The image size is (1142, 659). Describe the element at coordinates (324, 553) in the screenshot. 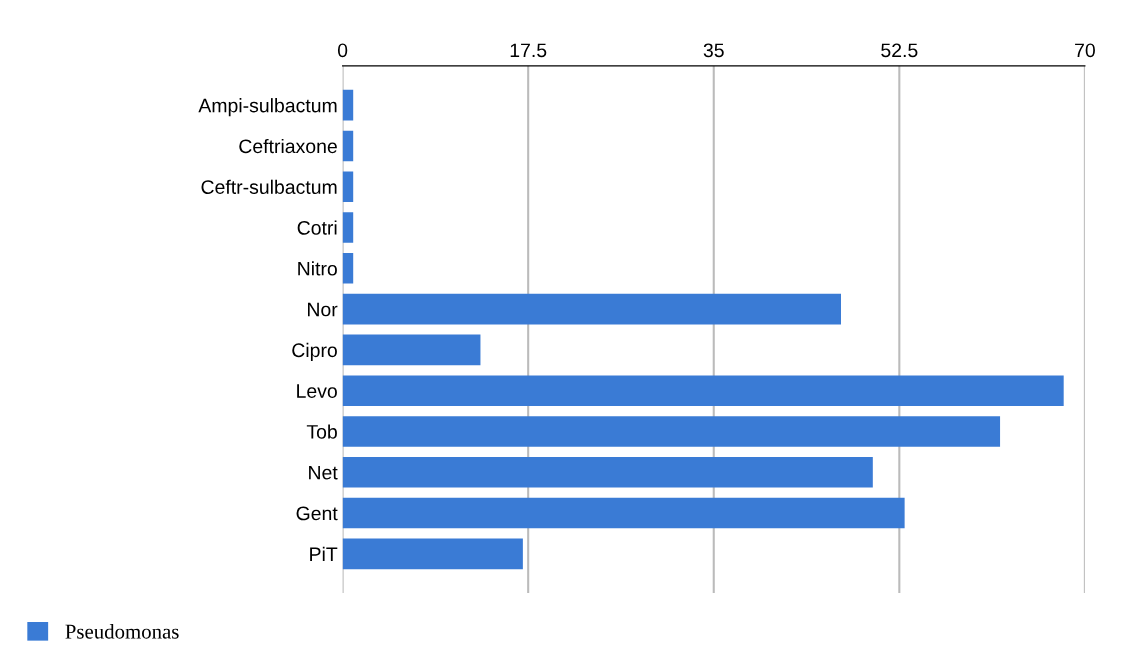

I see `y-tick-label: PiT` at that location.